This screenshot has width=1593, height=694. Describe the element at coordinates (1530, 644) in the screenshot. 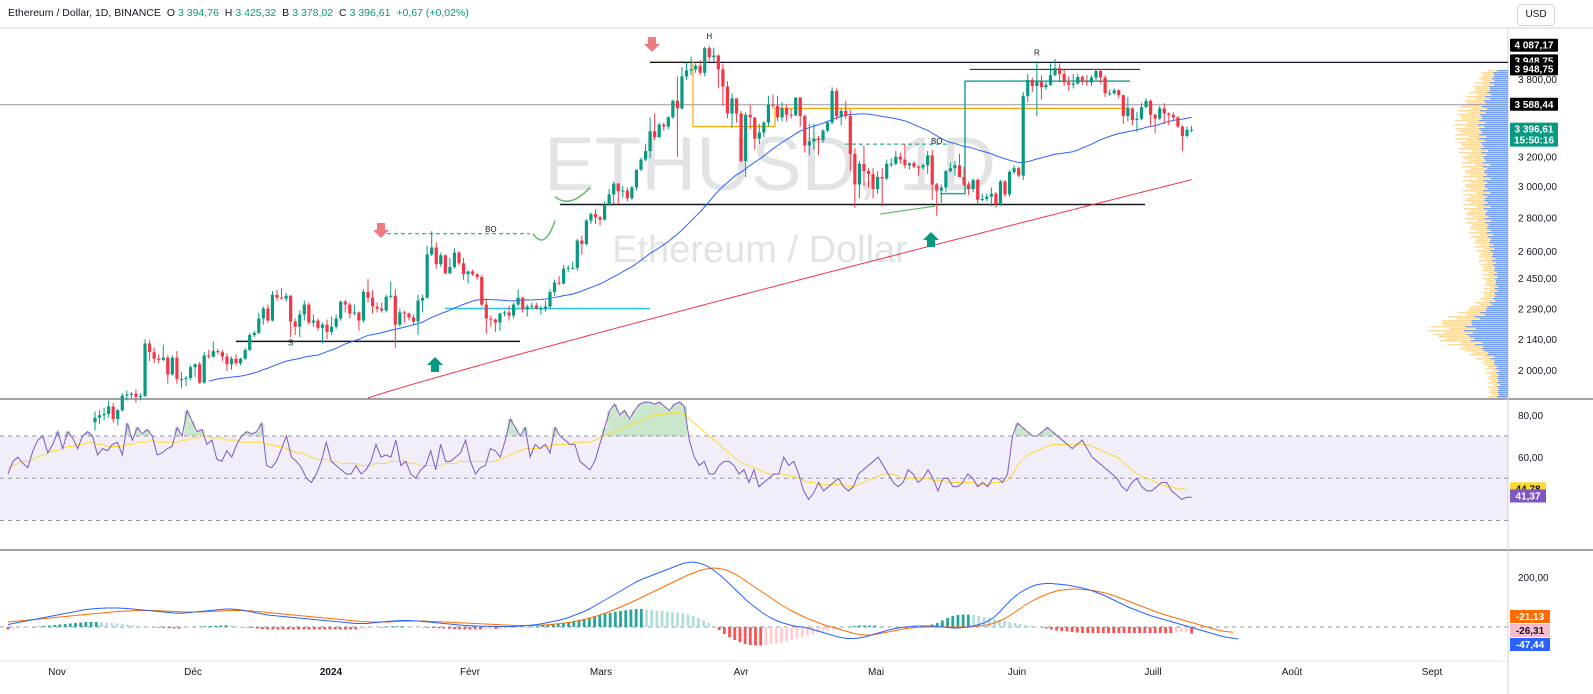

I see `macd-value-tag` at that location.